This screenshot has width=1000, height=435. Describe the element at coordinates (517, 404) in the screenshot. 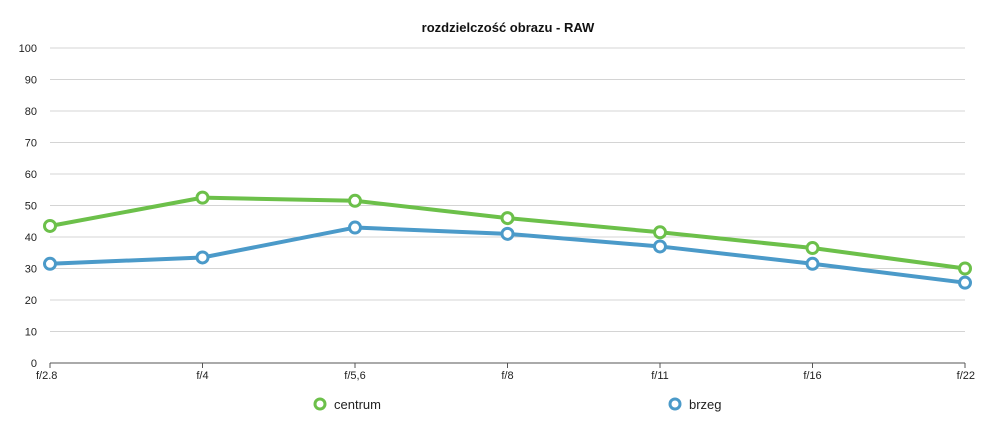

I see `legend: centrum brzeg` at that location.